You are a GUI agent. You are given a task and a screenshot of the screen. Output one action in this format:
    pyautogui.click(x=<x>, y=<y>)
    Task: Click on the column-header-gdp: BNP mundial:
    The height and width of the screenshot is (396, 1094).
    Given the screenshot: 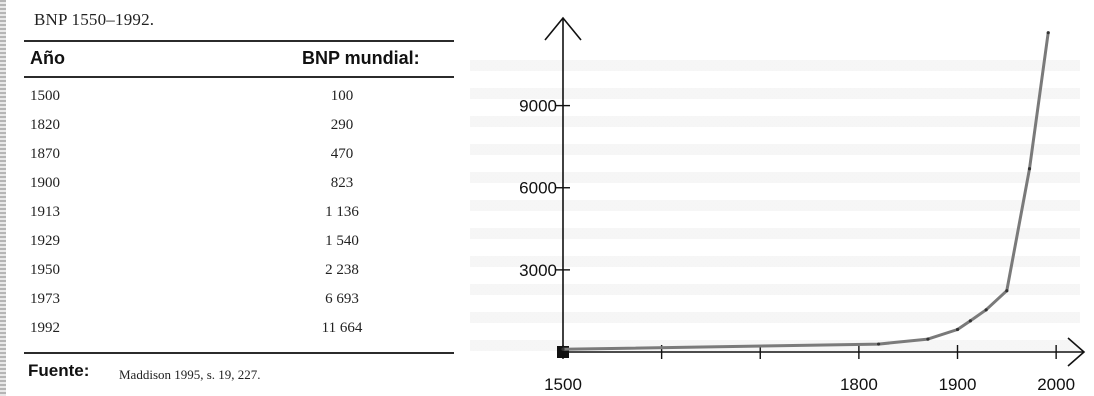 What is the action you would take?
    pyautogui.click(x=361, y=58)
    